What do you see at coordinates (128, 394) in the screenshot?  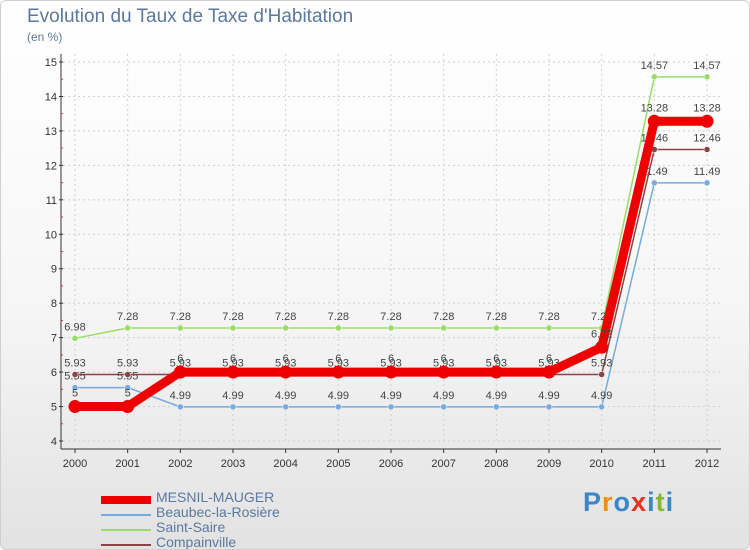 I see `data-label: 5` at bounding box center [128, 394].